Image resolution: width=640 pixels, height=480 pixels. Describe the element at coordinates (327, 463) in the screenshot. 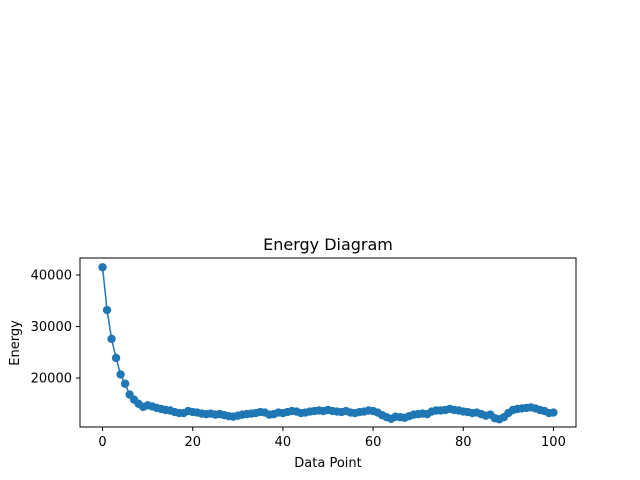

I see `x-axis-title: Data Point` at that location.